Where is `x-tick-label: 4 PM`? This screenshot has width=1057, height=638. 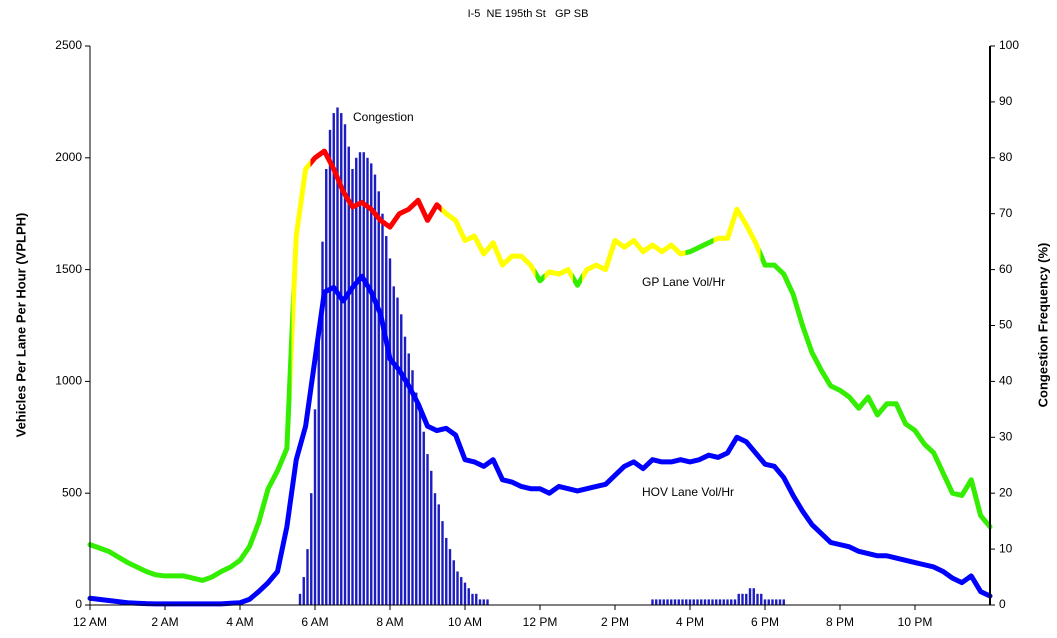 x-tick-label: 4 PM is located at coordinates (690, 622).